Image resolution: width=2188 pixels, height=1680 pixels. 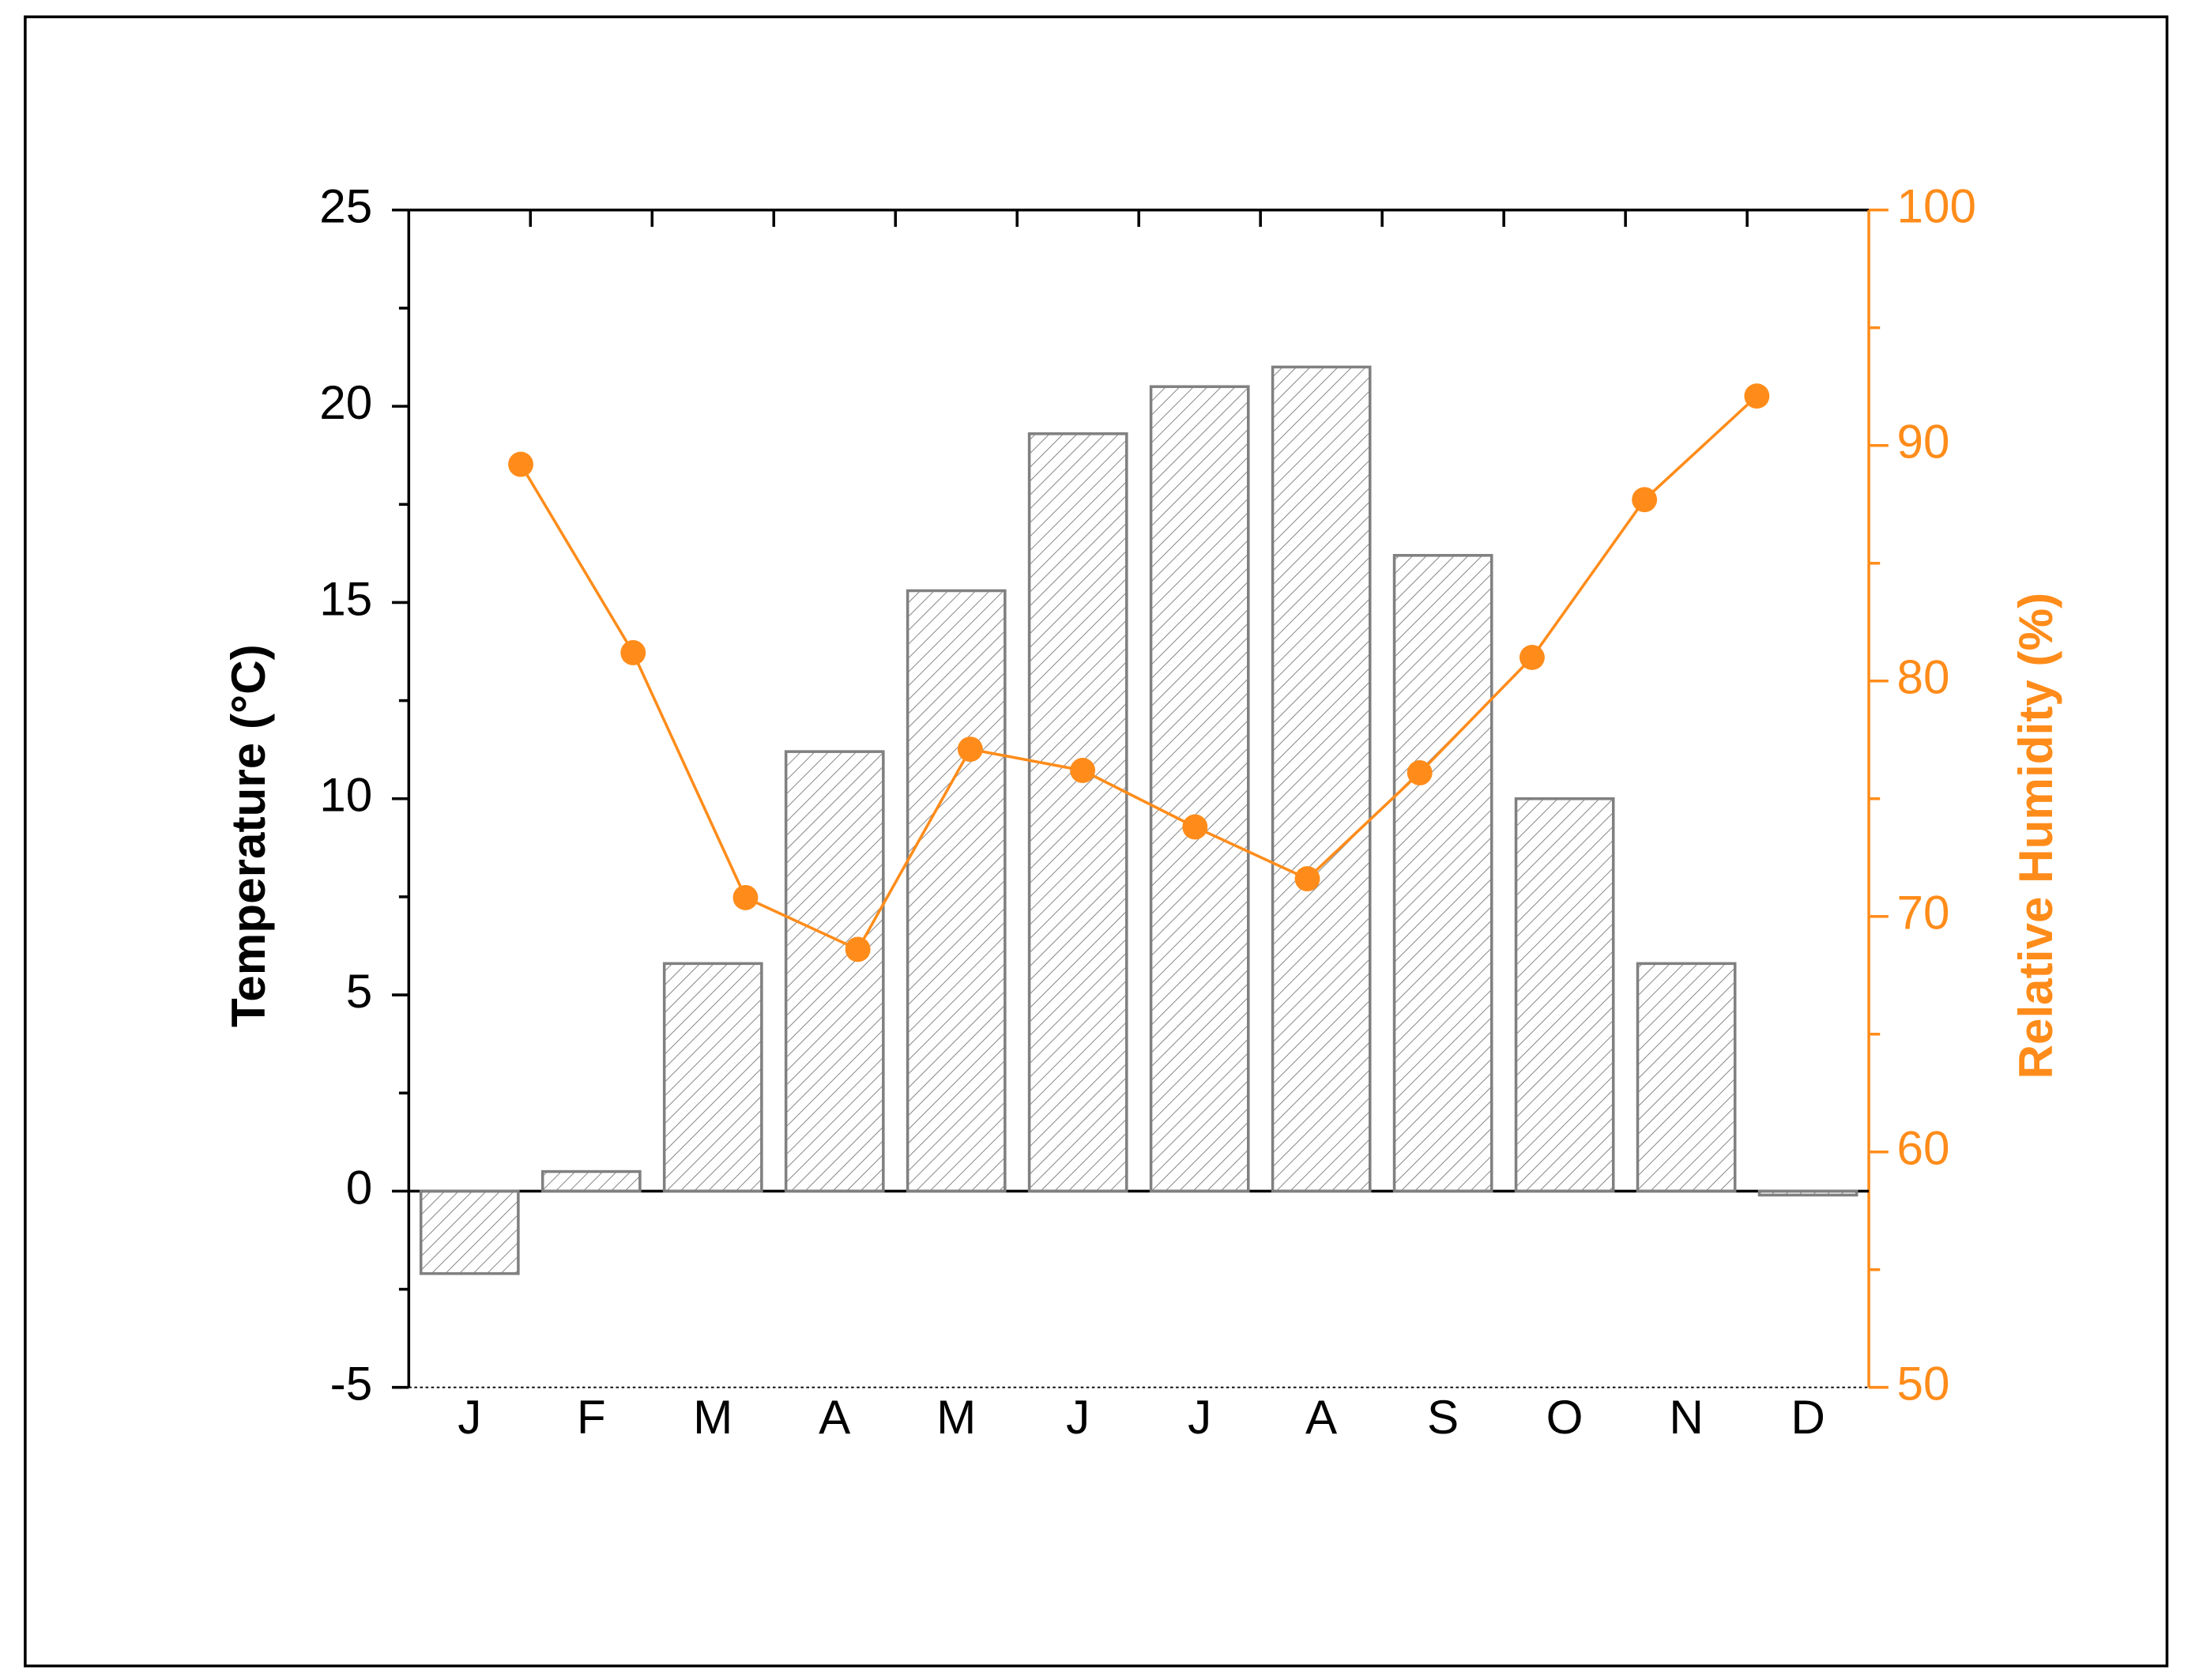 What do you see at coordinates (591, 1417) in the screenshot?
I see `x-tick-label: F` at bounding box center [591, 1417].